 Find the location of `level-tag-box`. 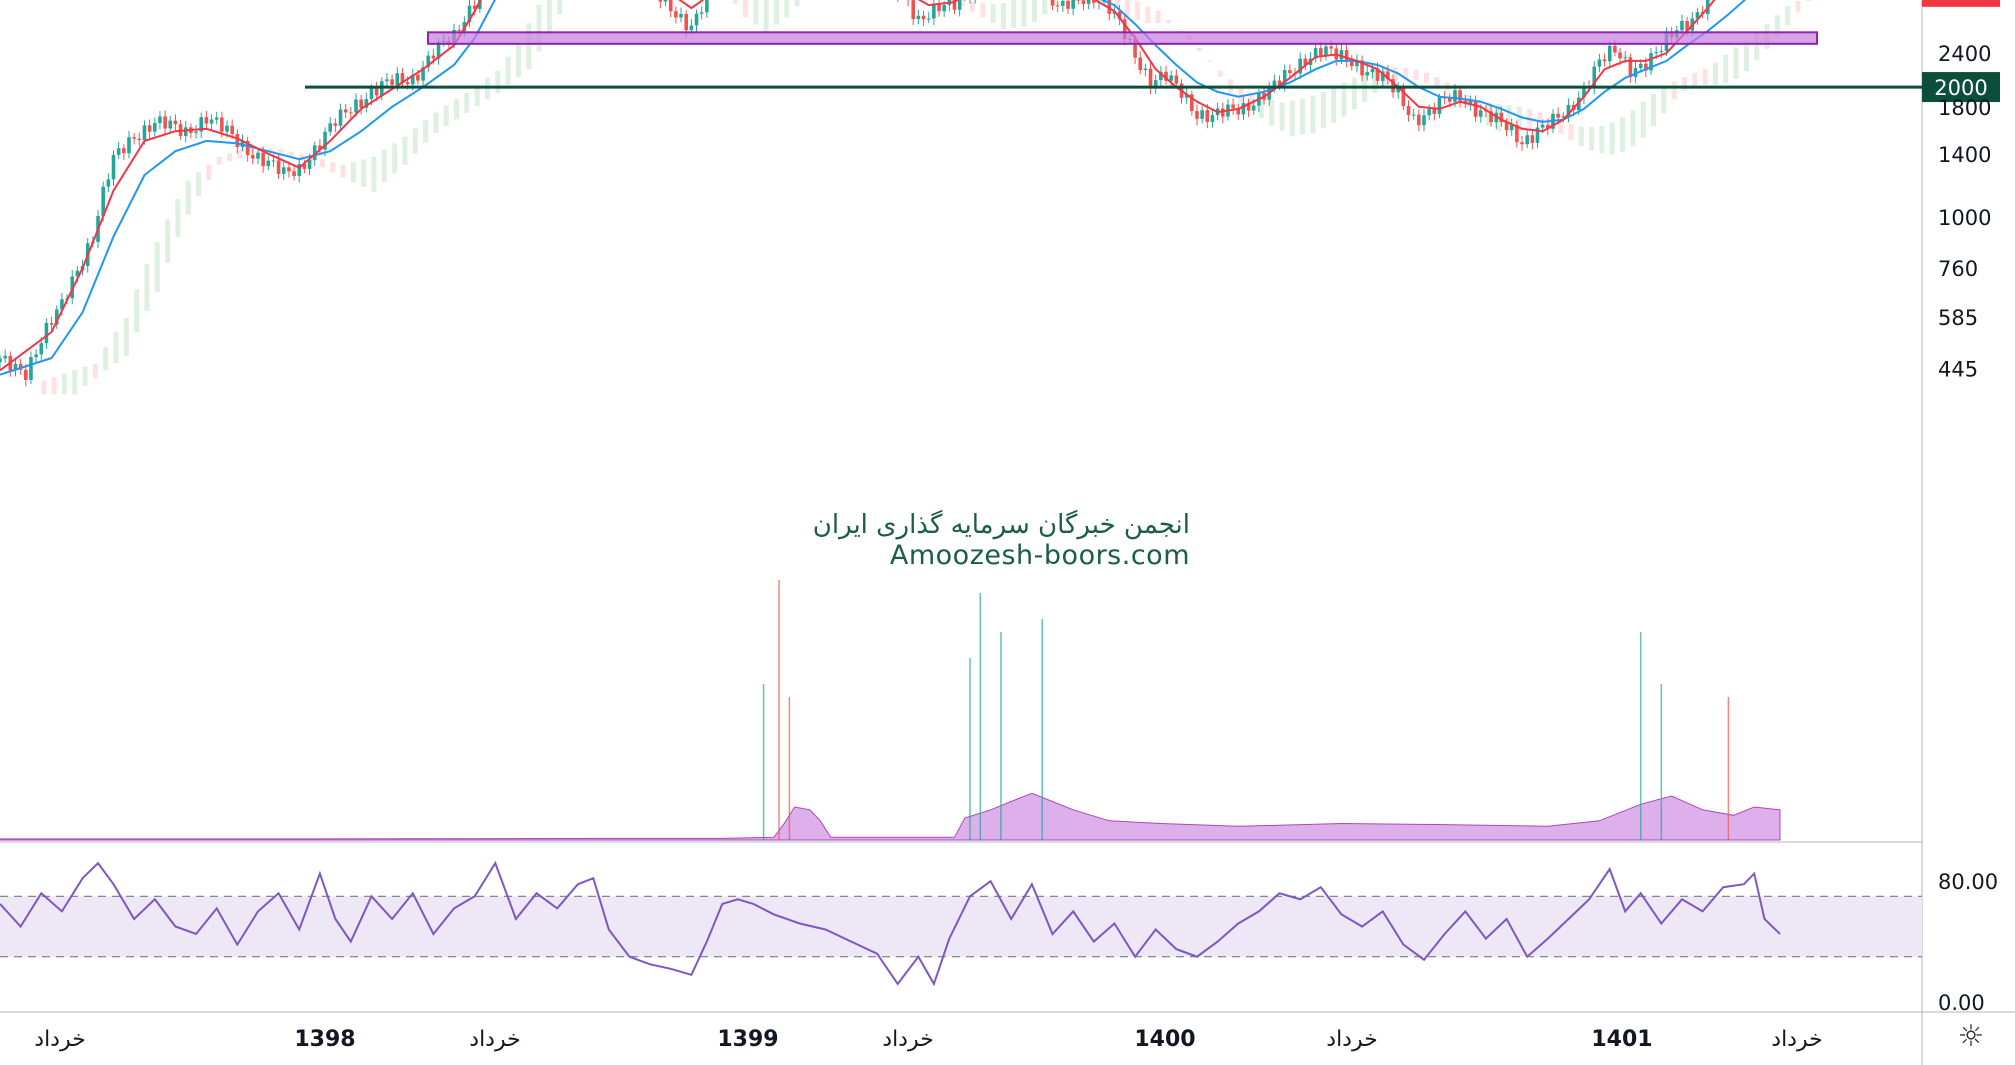

level-tag-box is located at coordinates (1961, 87).